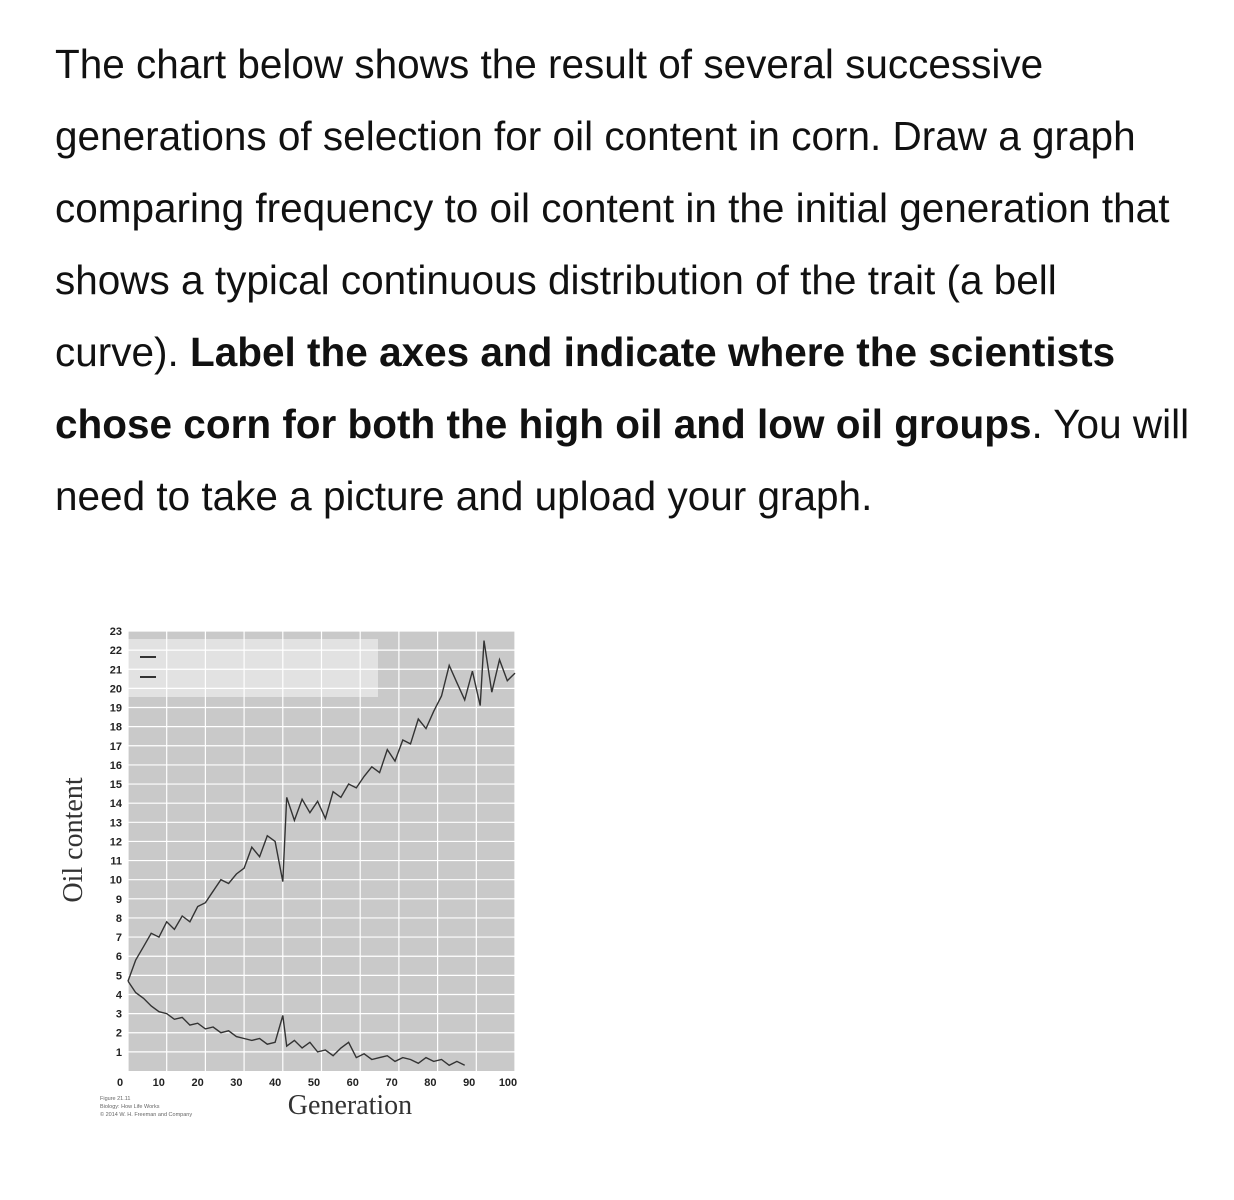  What do you see at coordinates (116, 651) in the screenshot?
I see `y-tick-label: 22` at bounding box center [116, 651].